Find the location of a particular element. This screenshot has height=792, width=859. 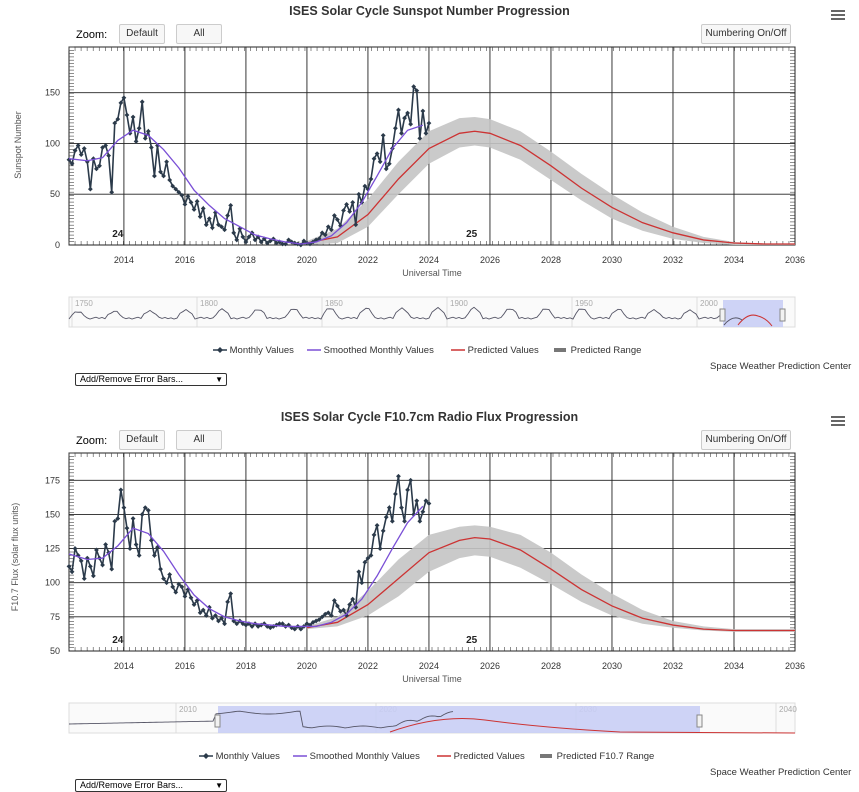

legend-item-range: Predicted F10.7 Range is located at coordinates (597, 756).